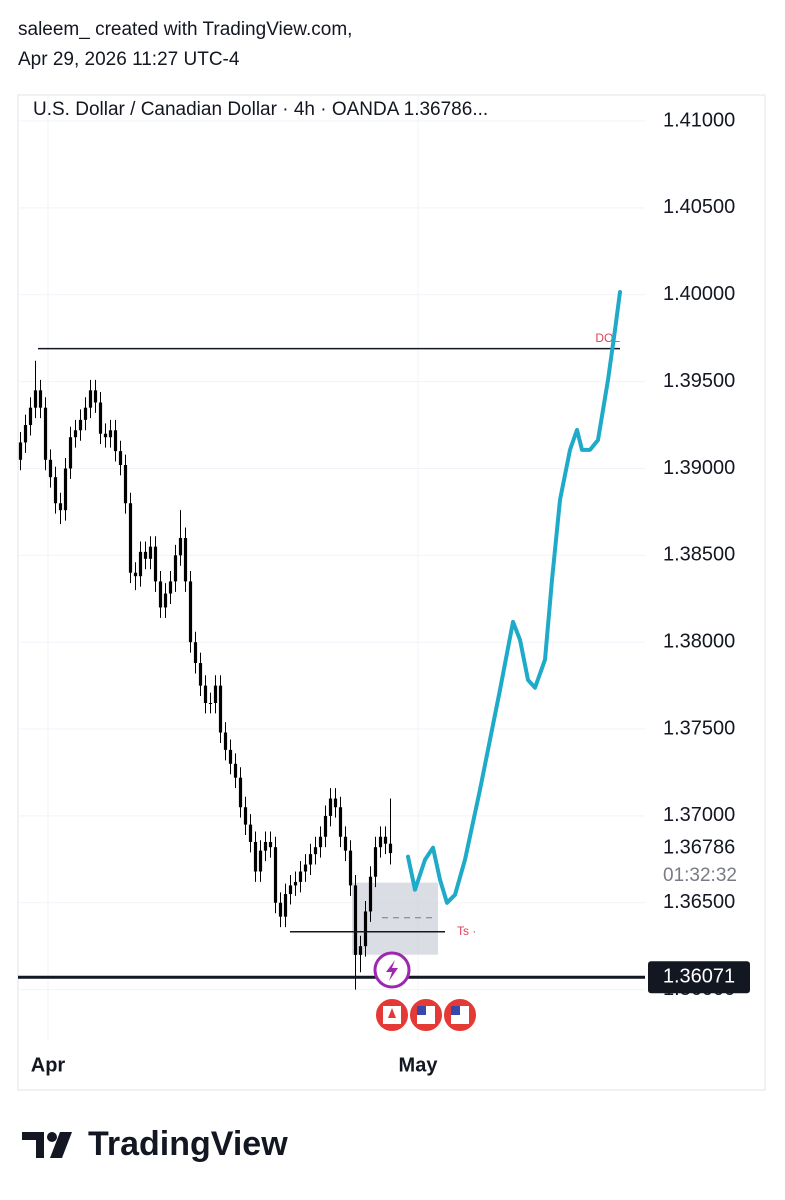  What do you see at coordinates (700, 875) in the screenshot?
I see `countdown: 01:32:32` at bounding box center [700, 875].